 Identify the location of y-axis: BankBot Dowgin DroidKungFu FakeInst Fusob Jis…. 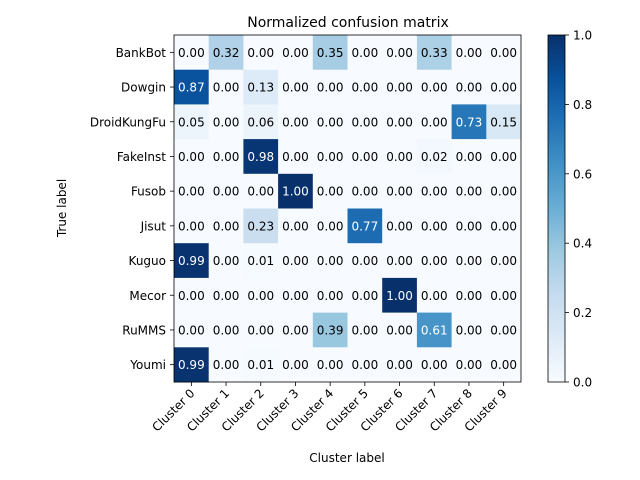
(132, 209).